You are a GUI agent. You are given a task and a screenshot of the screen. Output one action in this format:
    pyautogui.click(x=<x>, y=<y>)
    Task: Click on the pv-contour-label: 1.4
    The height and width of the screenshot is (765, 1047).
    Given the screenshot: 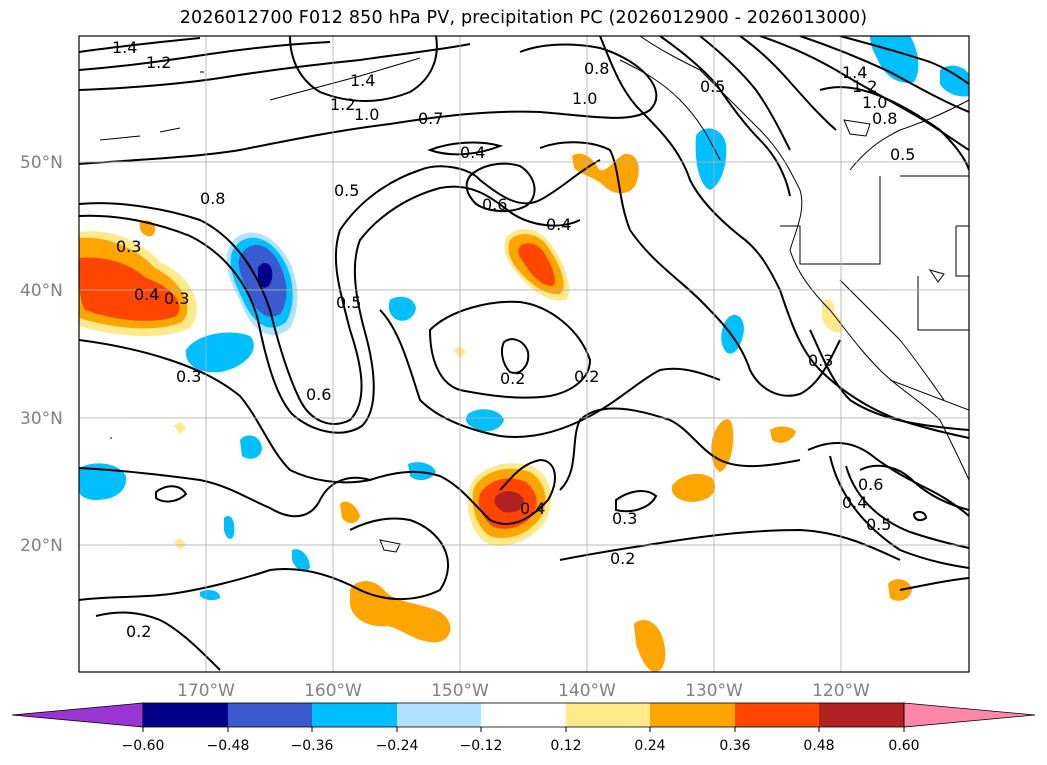 What is the action you would take?
    pyautogui.click(x=362, y=80)
    